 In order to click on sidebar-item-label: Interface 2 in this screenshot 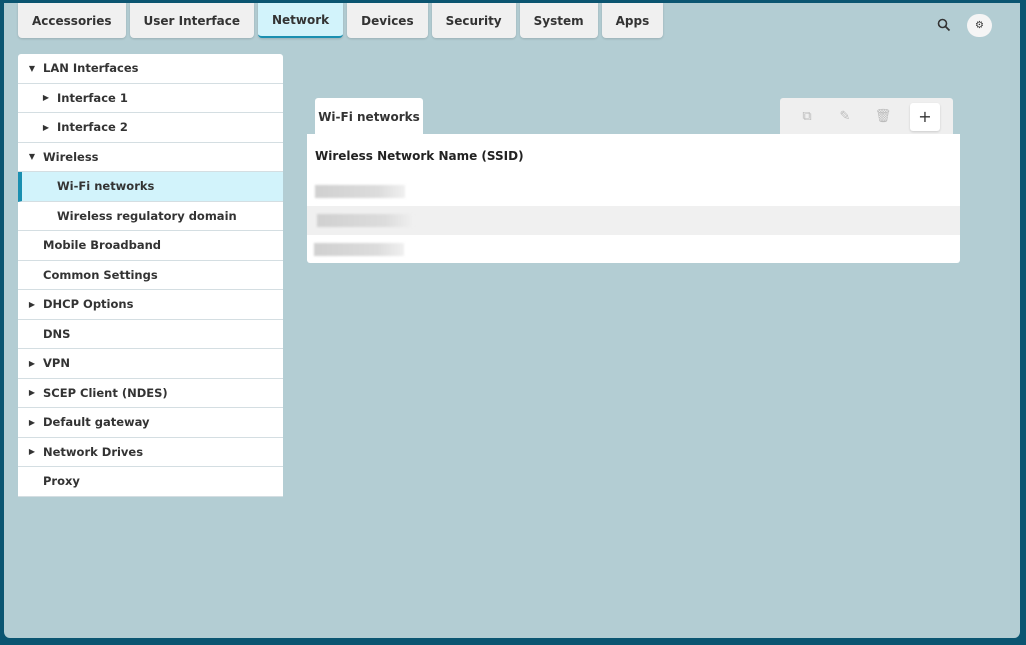, I will do `click(92, 127)`.